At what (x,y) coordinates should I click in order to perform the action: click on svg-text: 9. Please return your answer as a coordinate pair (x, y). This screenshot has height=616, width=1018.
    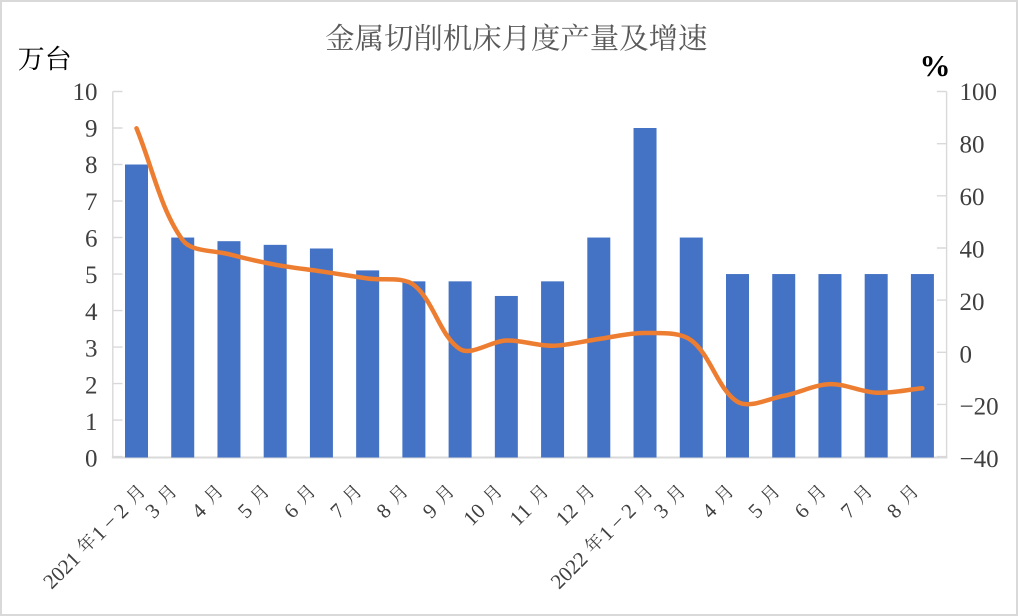
    Looking at the image, I should click on (91, 129).